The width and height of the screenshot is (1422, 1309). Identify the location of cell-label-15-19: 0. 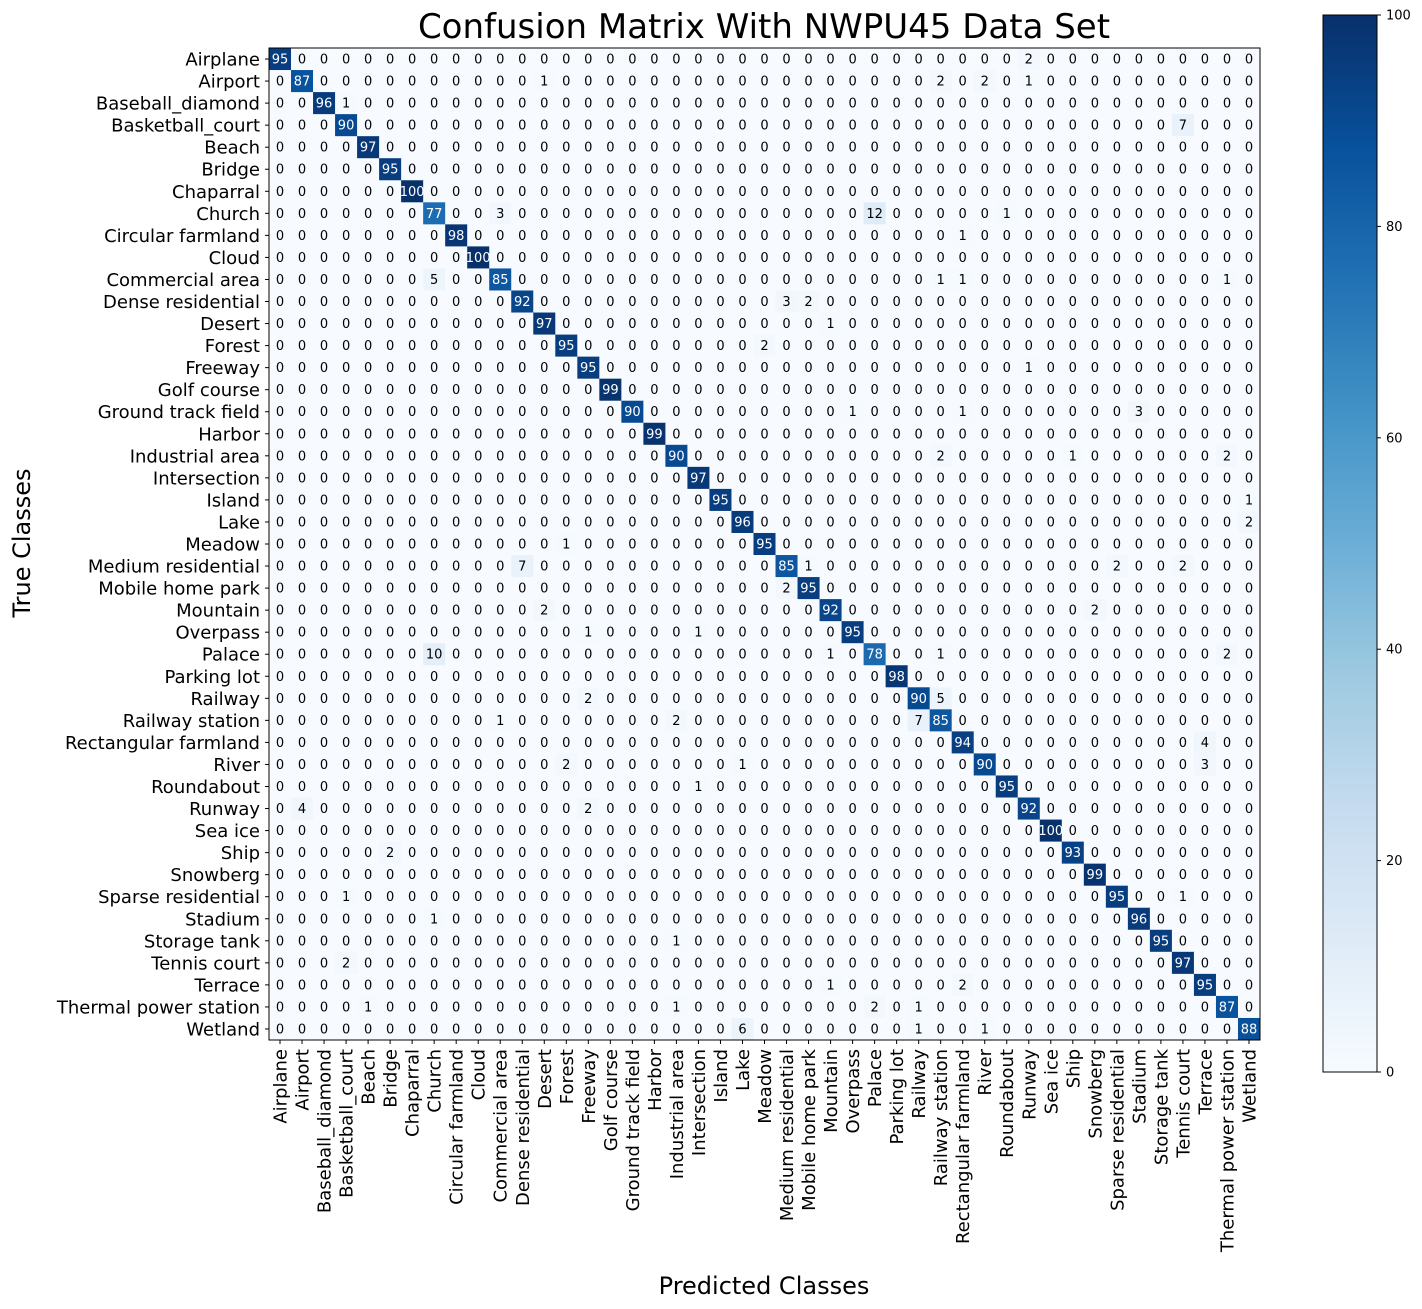
(698, 390).